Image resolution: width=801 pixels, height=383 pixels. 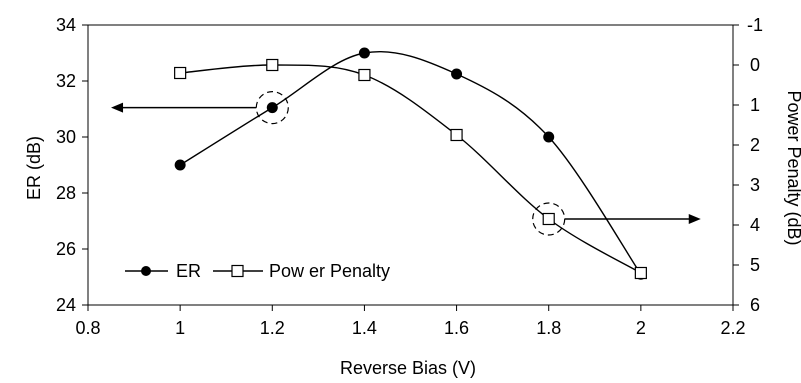 I want to click on y2-tick-label: 5, so click(x=755, y=265).